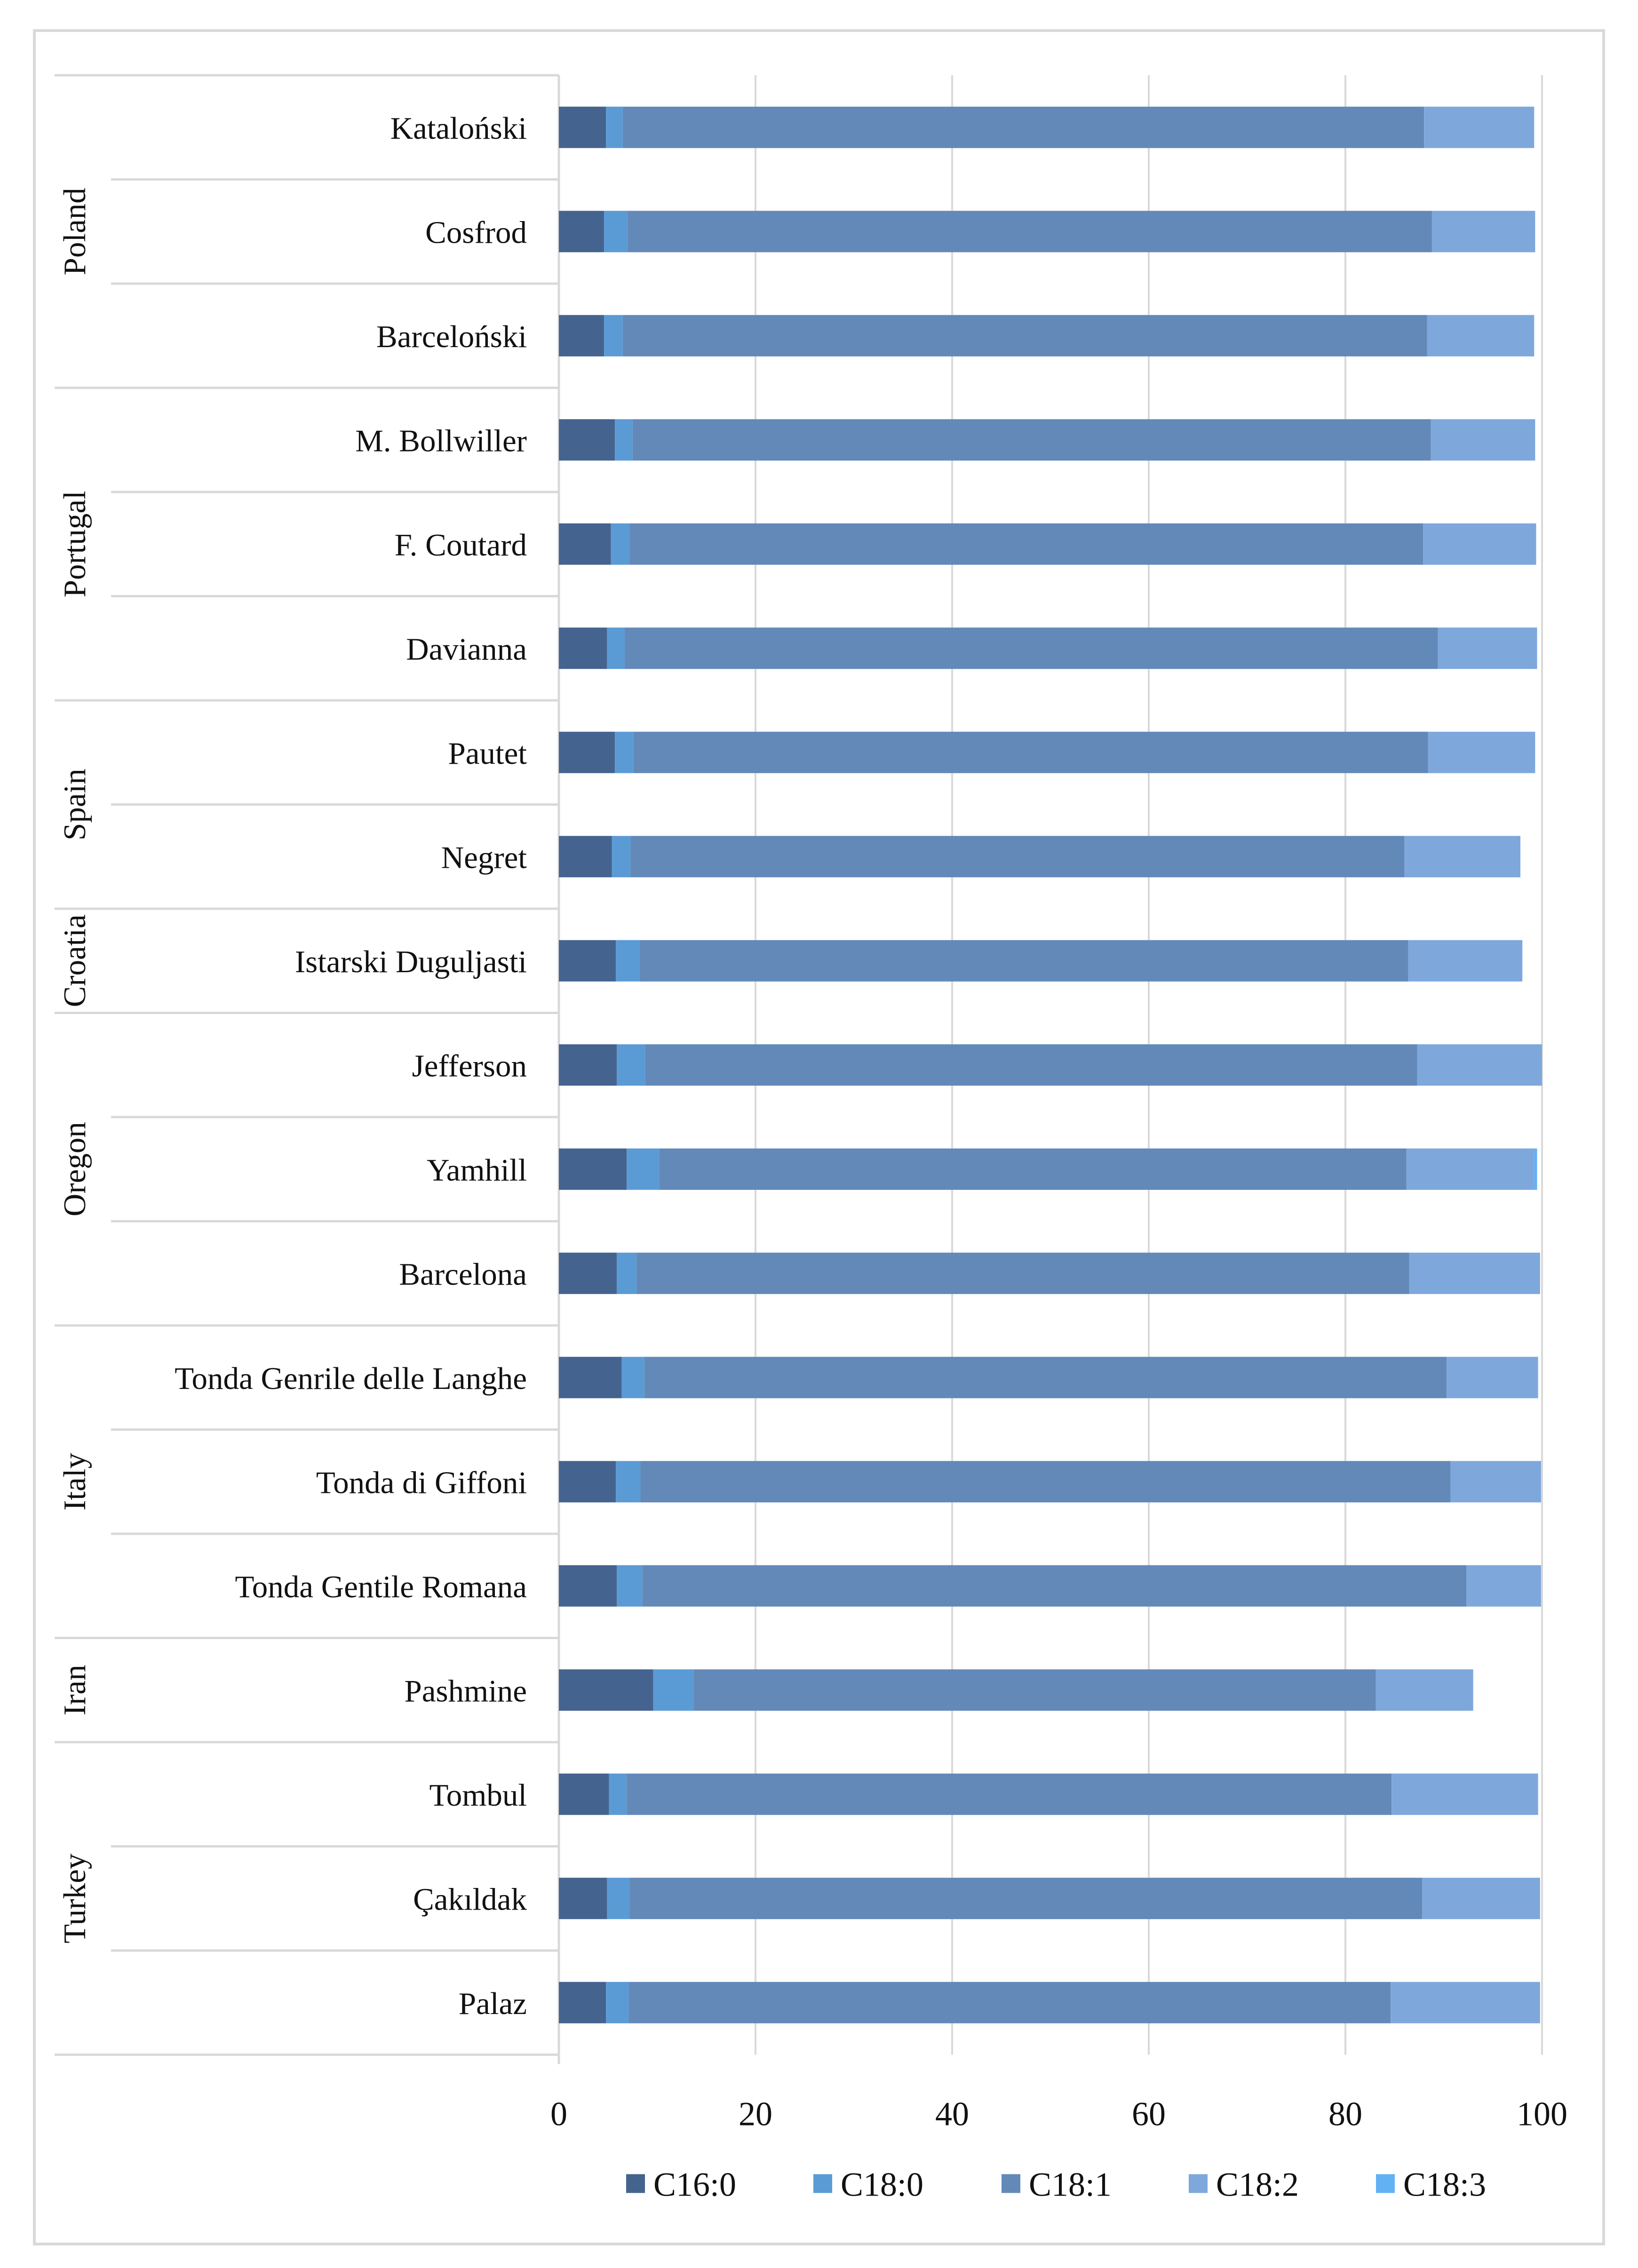 The height and width of the screenshot is (2268, 1638). What do you see at coordinates (488, 753) in the screenshot?
I see `category-label-pautet: Pautet` at bounding box center [488, 753].